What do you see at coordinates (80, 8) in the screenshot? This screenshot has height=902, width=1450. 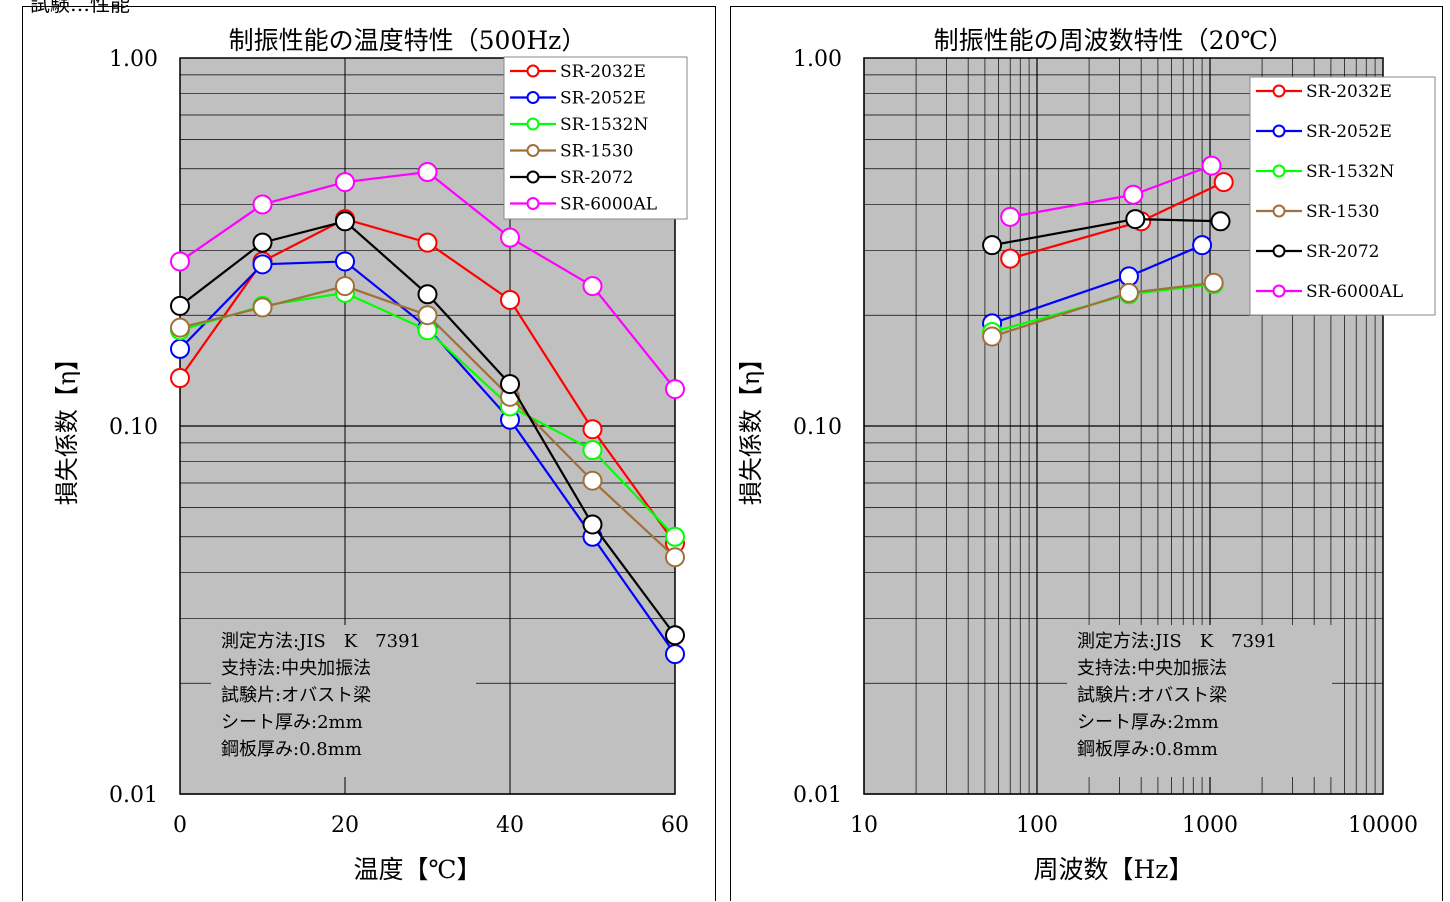 I see `page-header: 試験…性能` at bounding box center [80, 8].